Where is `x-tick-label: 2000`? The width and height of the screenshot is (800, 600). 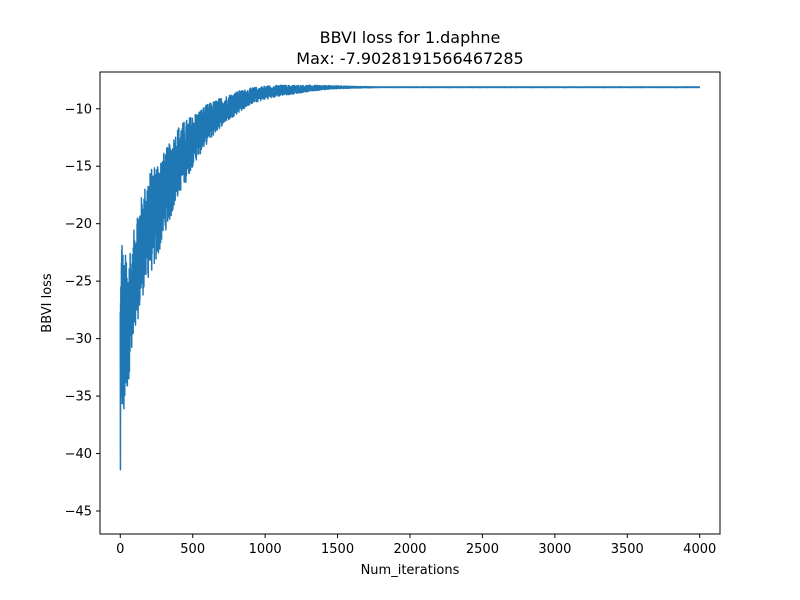
x-tick-label: 2000 is located at coordinates (409, 549).